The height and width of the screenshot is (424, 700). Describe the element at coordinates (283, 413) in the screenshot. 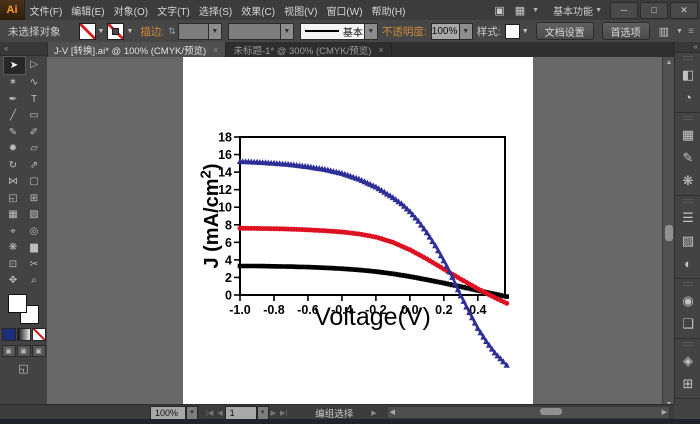

I see `last-artboard-icon: ▶|` at that location.